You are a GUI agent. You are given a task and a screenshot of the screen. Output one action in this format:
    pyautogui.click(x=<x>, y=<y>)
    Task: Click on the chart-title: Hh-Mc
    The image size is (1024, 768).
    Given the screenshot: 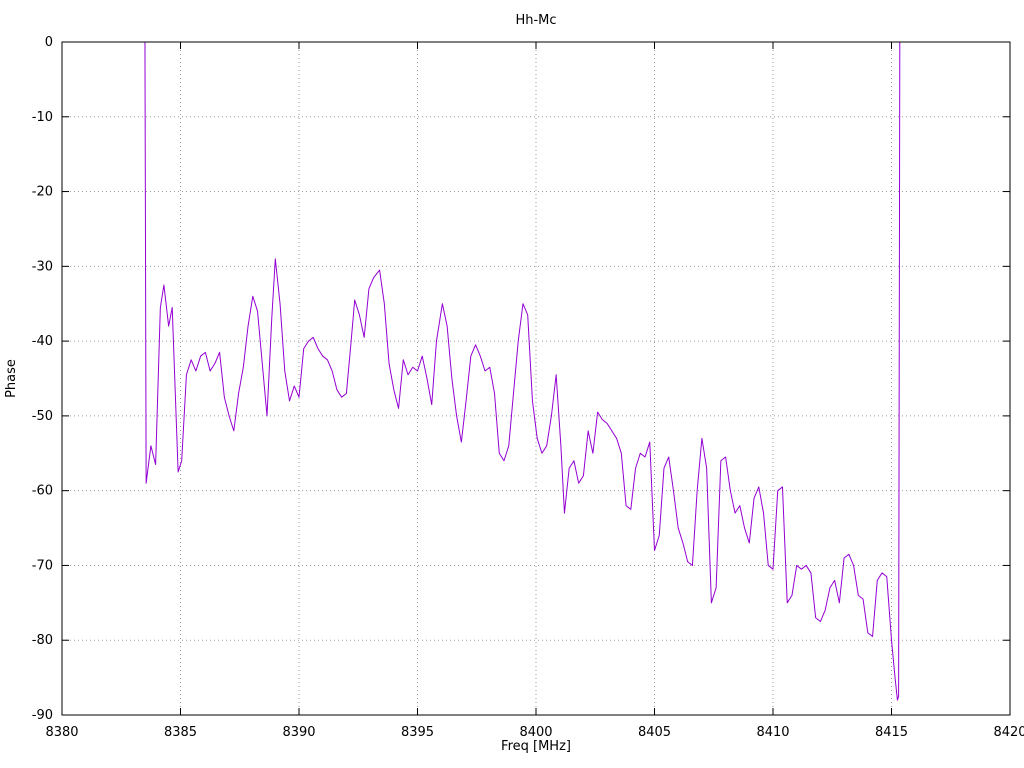 What is the action you would take?
    pyautogui.click(x=535, y=20)
    